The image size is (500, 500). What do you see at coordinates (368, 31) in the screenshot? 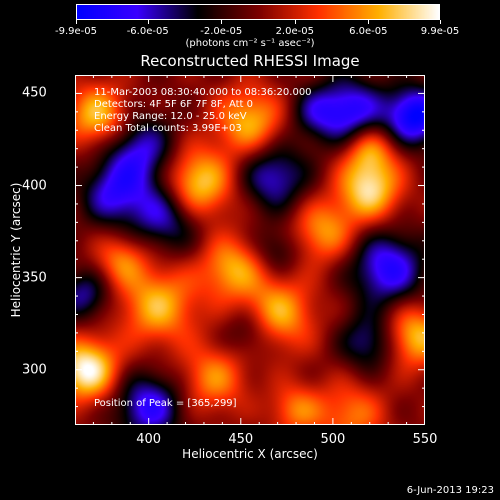
I see `colorbar-tick-label: 6.0e-05` at bounding box center [368, 31].